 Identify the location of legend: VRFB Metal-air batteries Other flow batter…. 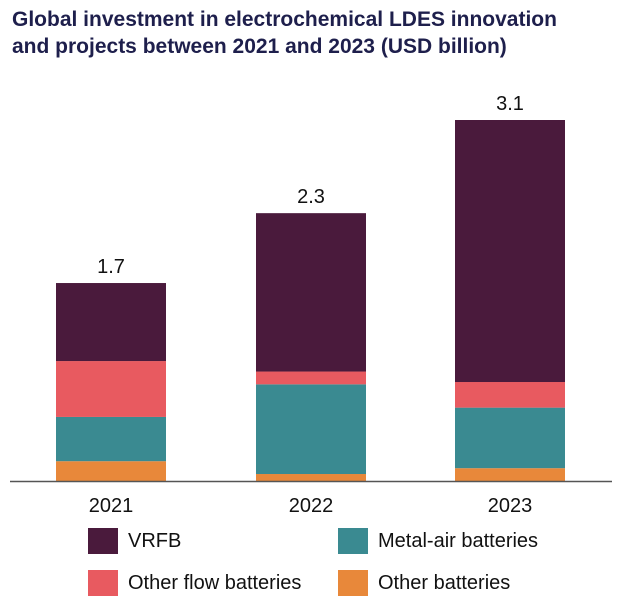
(348, 562).